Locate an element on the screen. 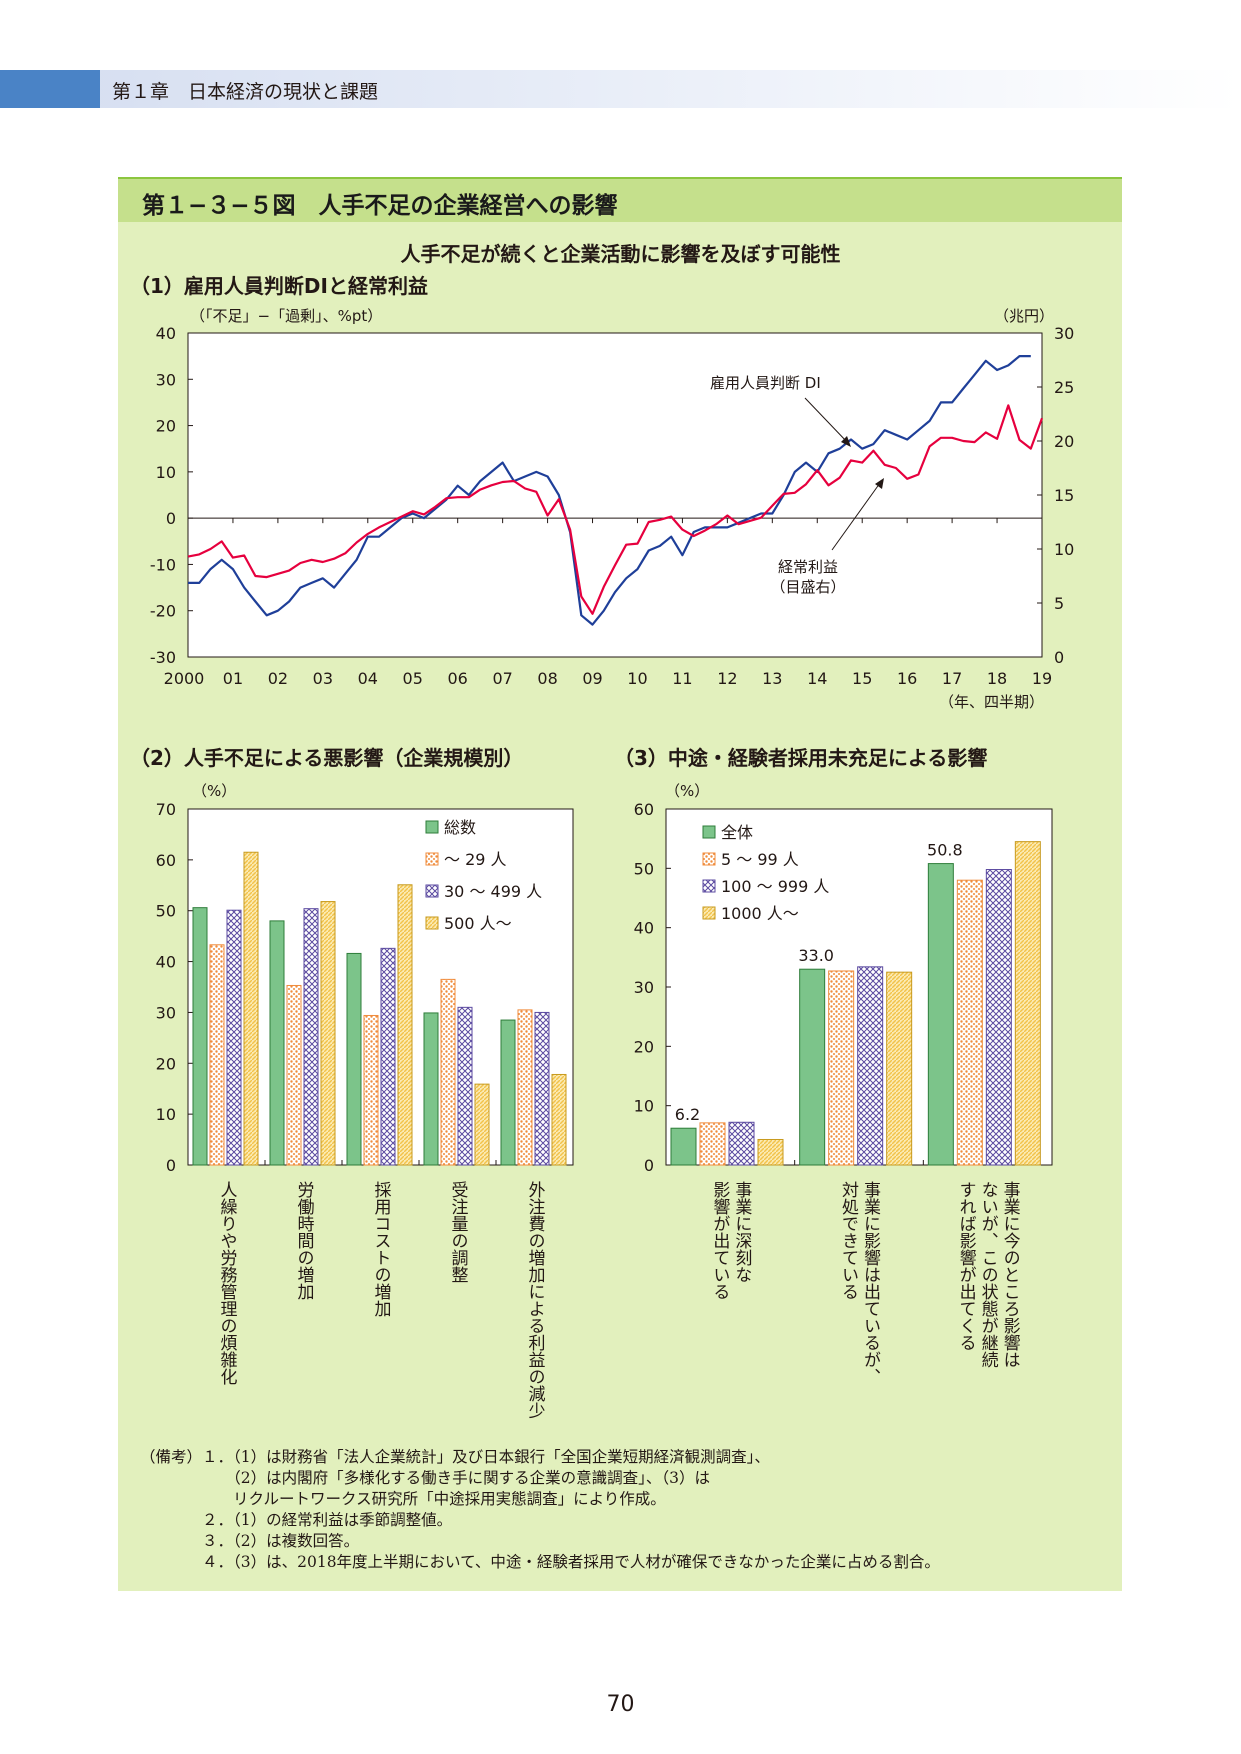 This screenshot has width=1241, height=1754. chart1-ytick-label-left: 40 is located at coordinates (166, 333).